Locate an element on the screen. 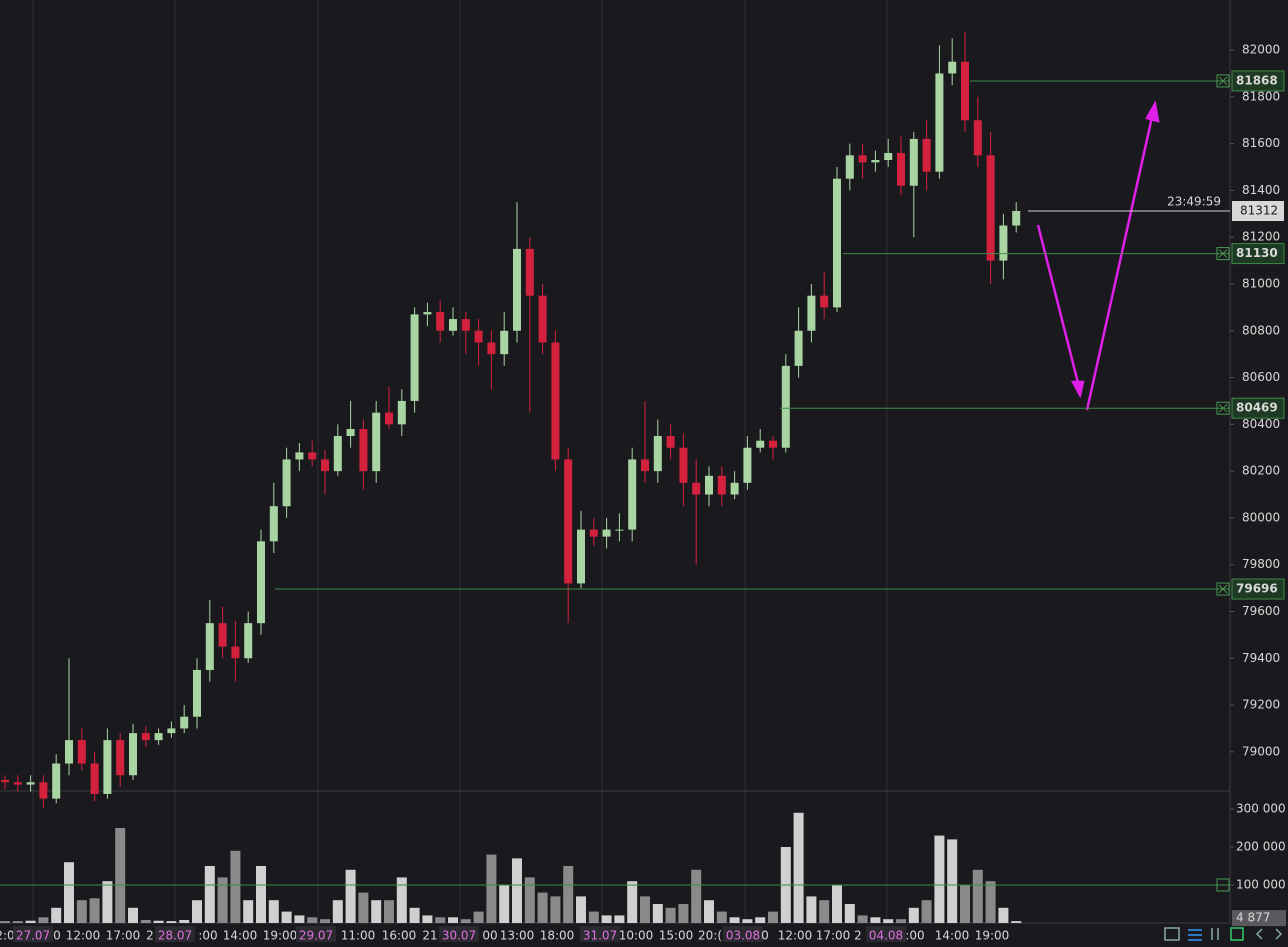  date-label: 31.07 is located at coordinates (600, 936).